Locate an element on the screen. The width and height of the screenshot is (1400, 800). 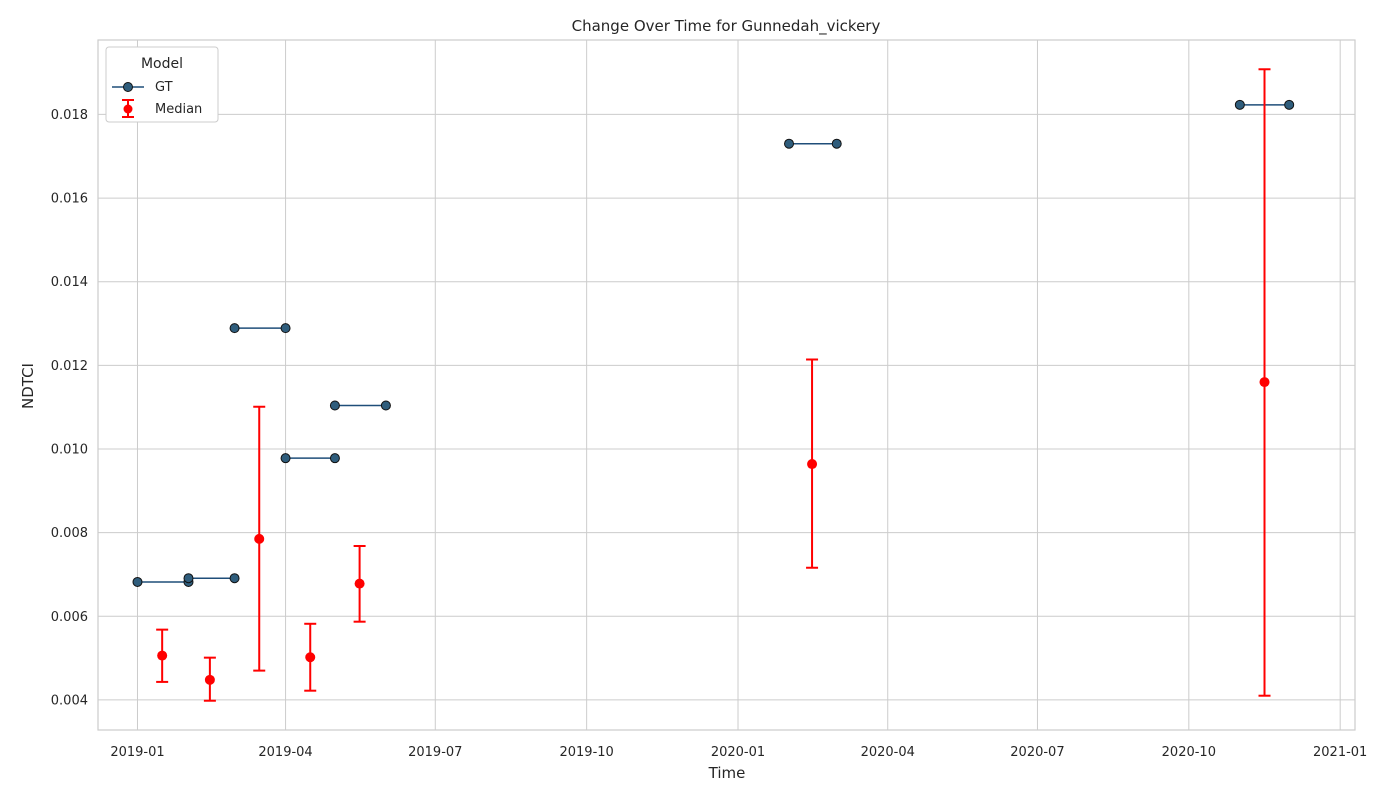
legend-gt-marker is located at coordinates (128, 87).